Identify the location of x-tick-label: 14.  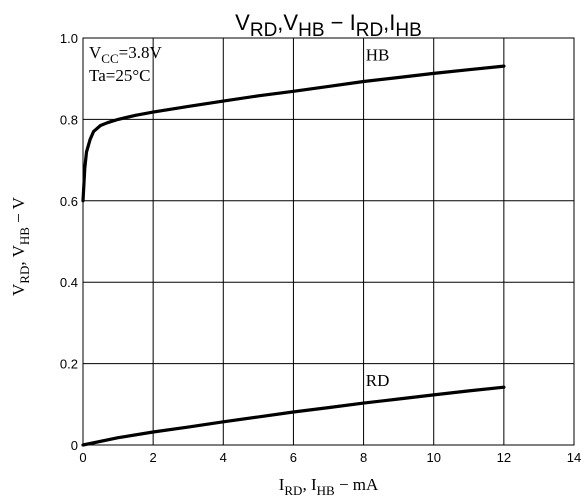
(574, 457).